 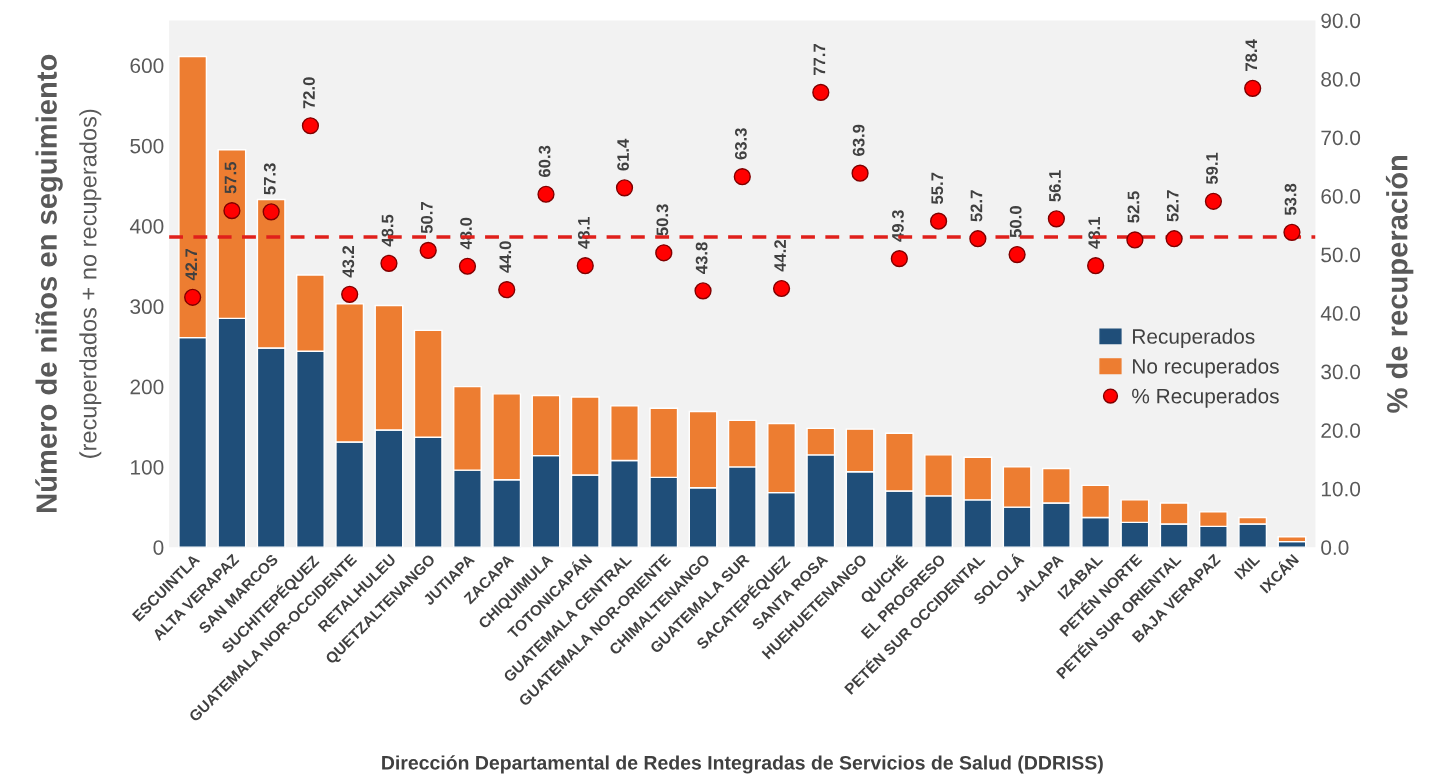 I want to click on y-tick-label: 500, so click(x=147, y=146).